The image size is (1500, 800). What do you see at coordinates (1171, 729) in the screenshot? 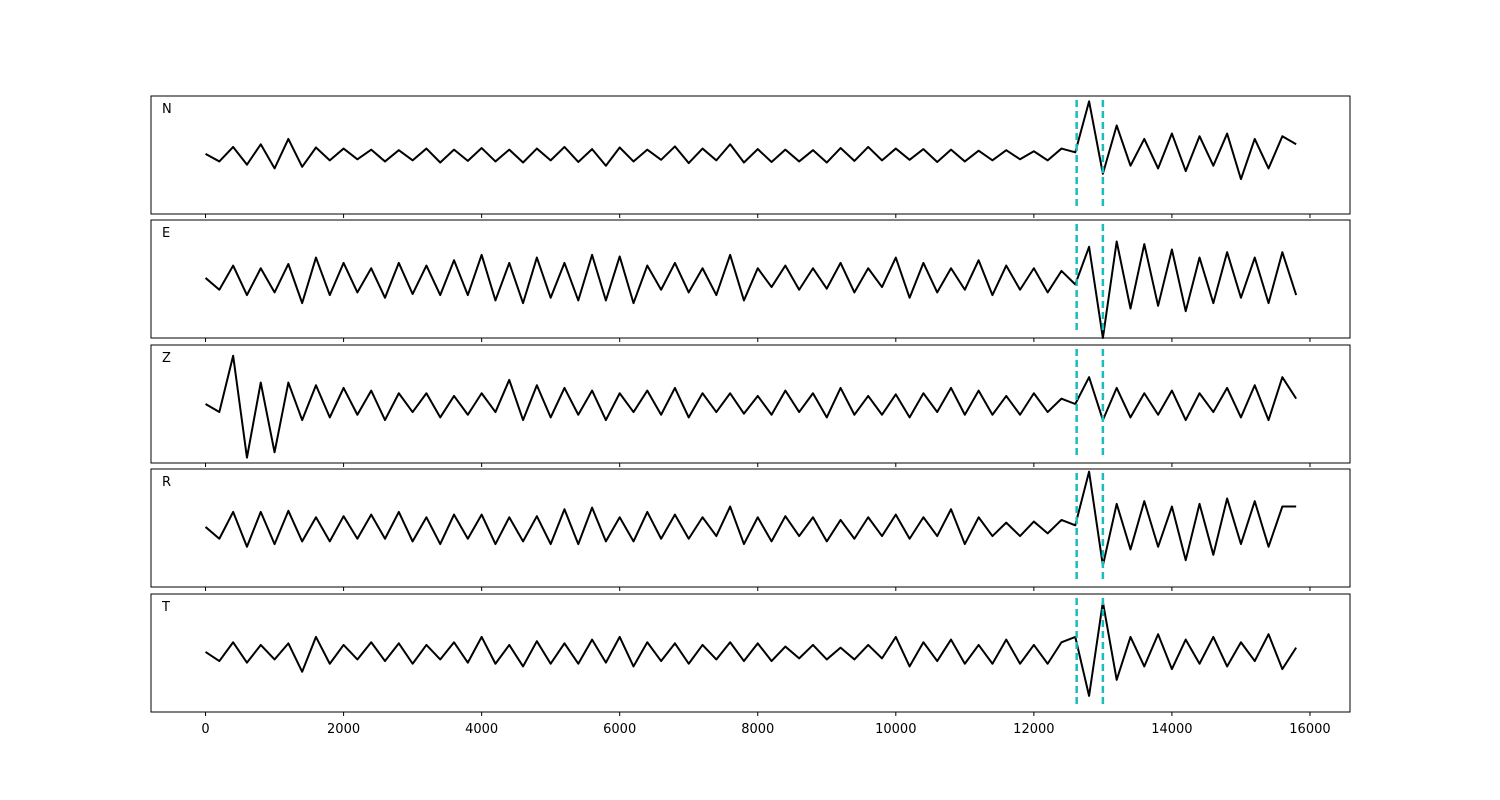
I see `x-tick-label: 14000` at bounding box center [1171, 729].